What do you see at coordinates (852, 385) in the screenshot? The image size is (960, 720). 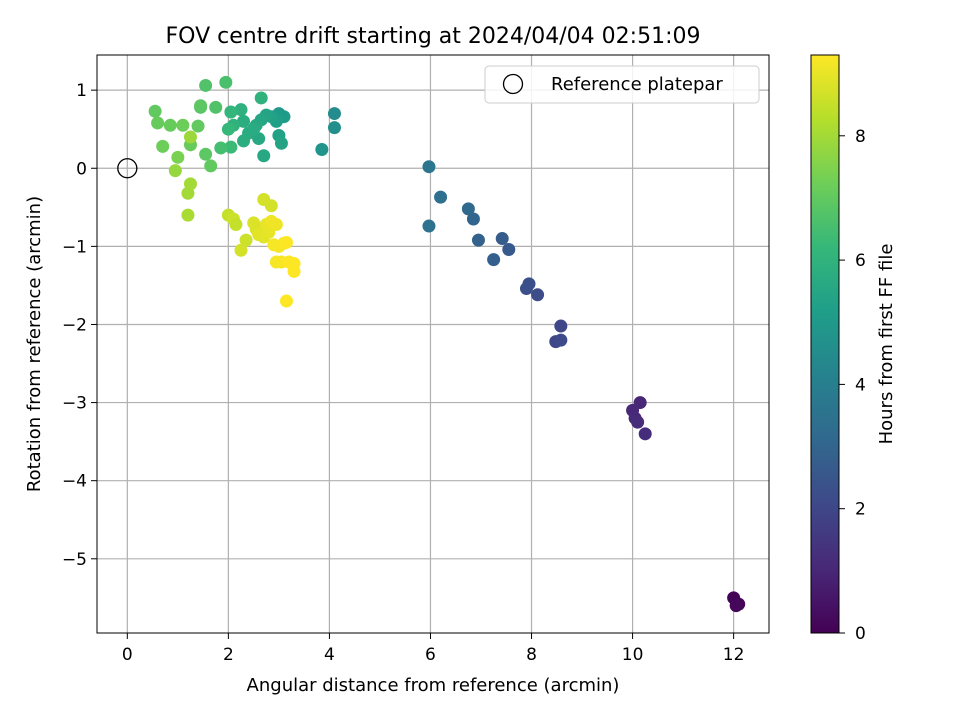 I see `colorbar-ticks: 0 2 4 6 8` at bounding box center [852, 385].